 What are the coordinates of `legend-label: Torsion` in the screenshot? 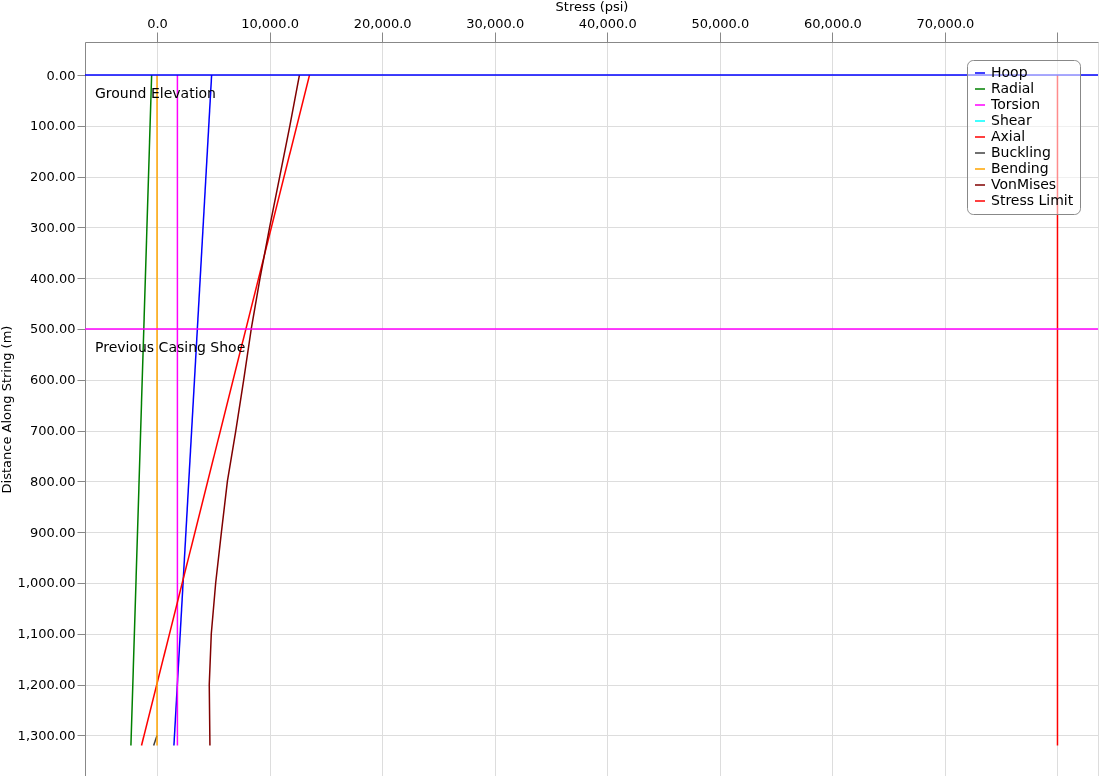 It's located at (1015, 104).